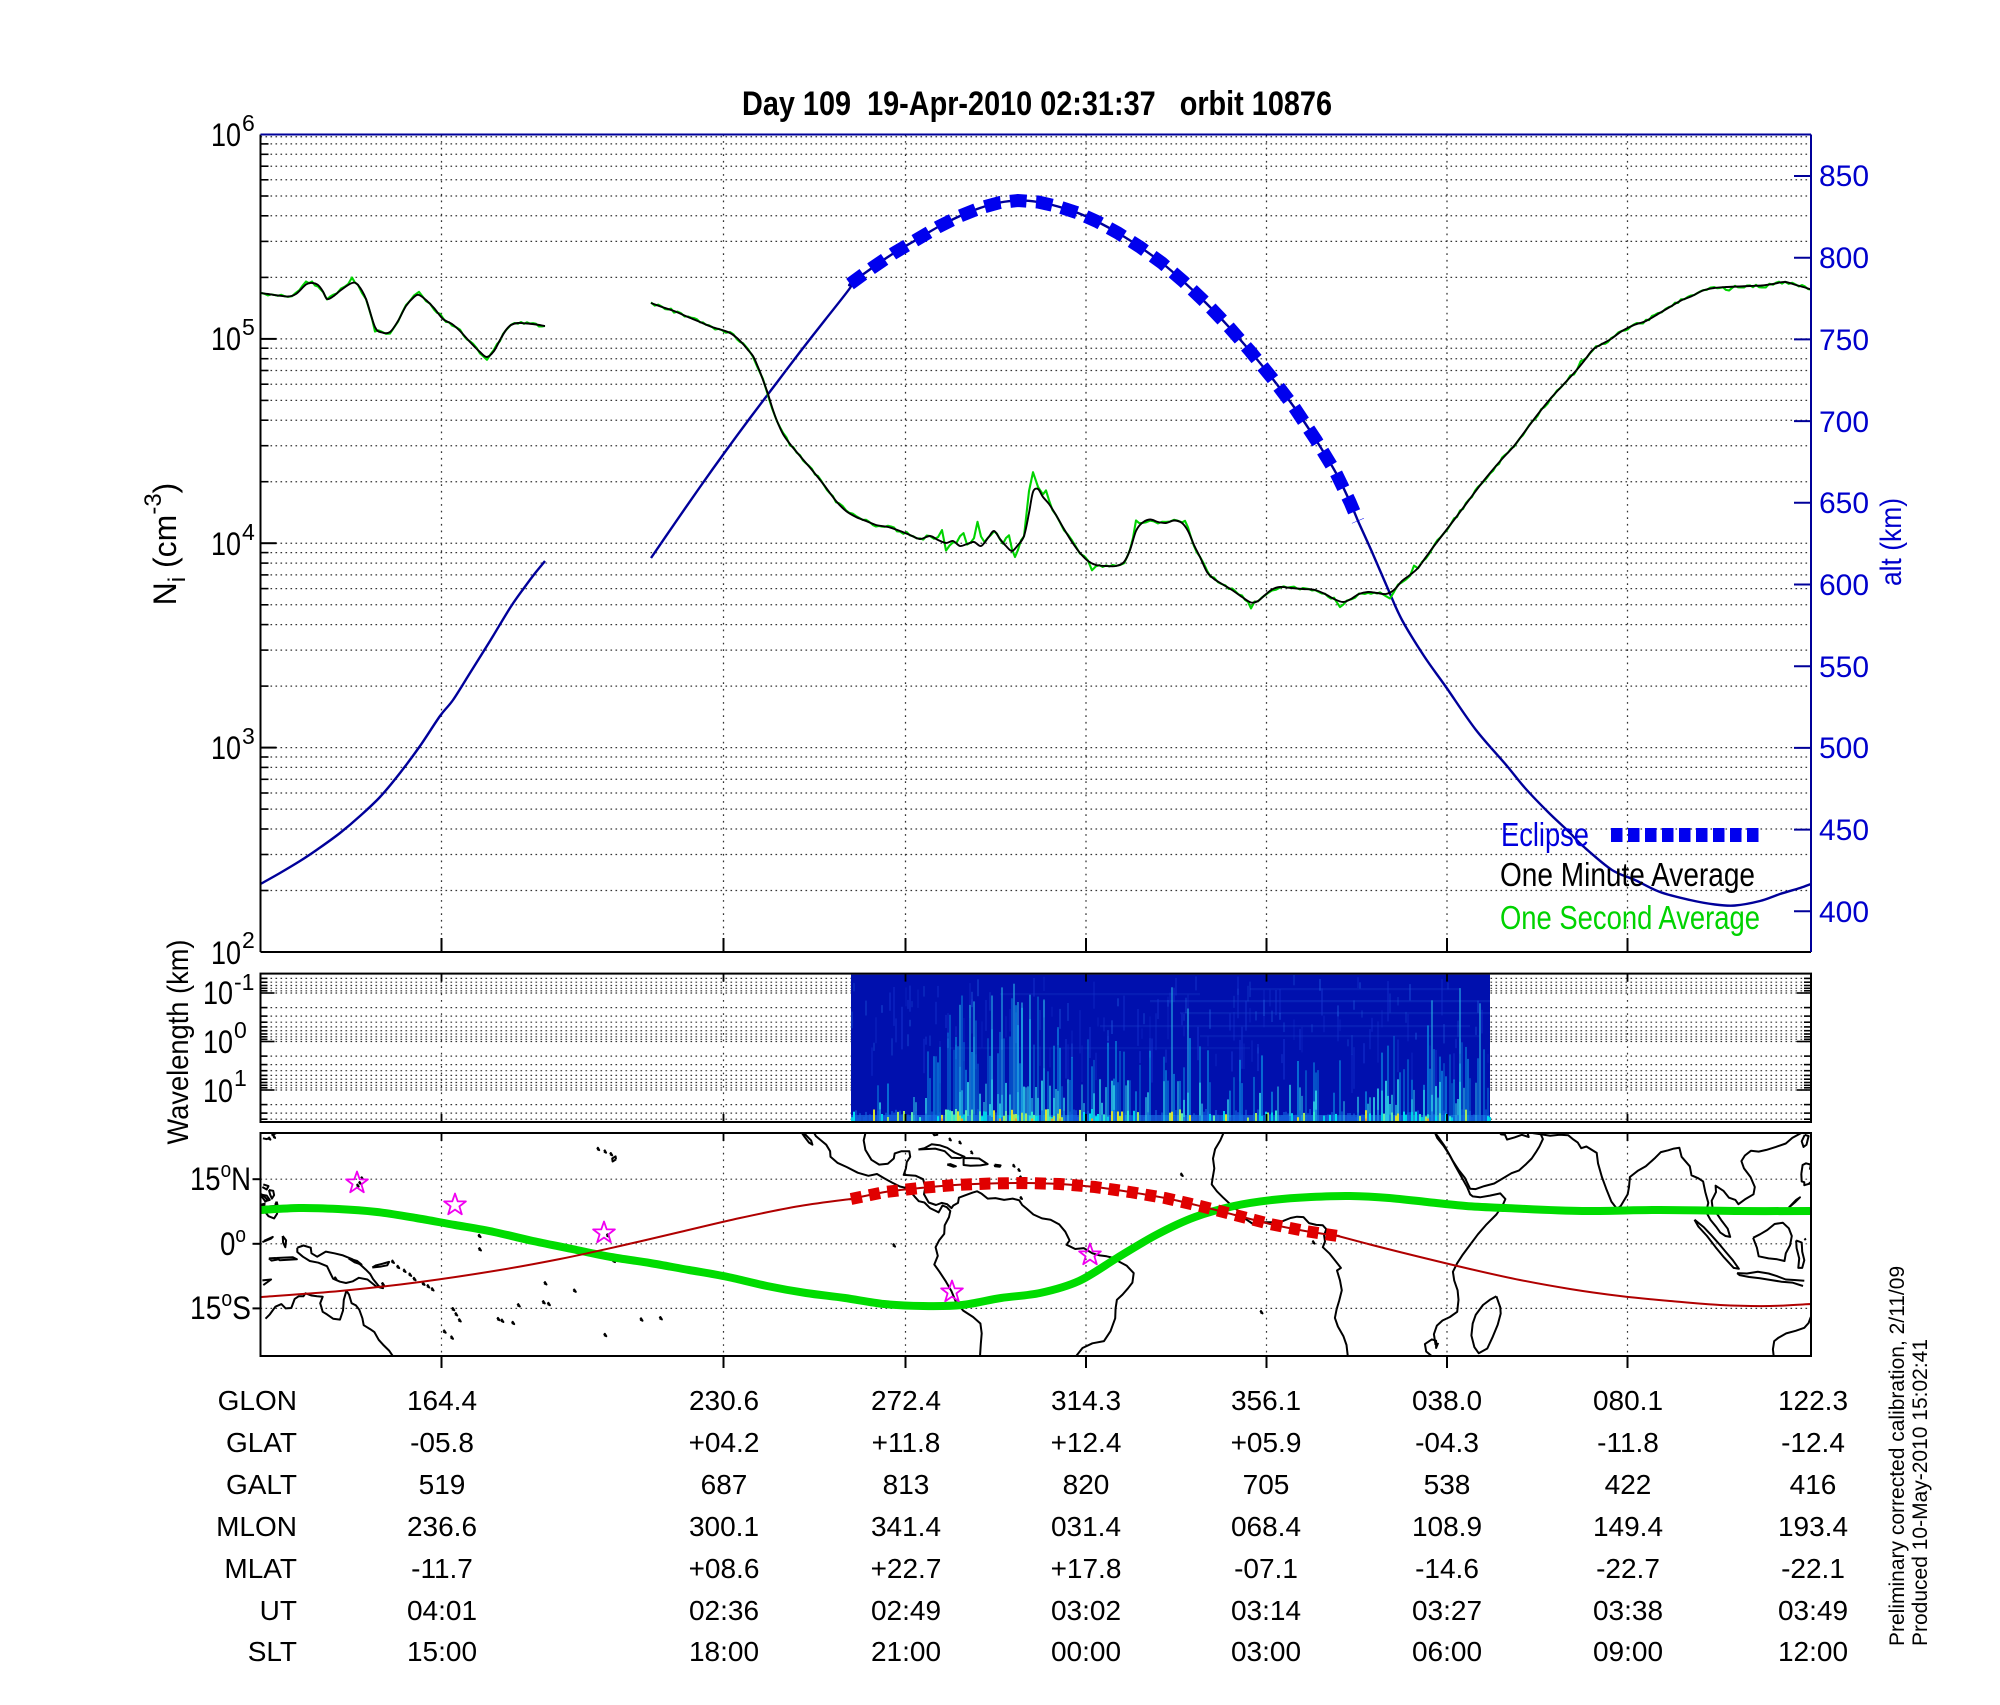 Image resolution: width=2000 pixels, height=1705 pixels. Describe the element at coordinates (272, 1651) in the screenshot. I see `svg-text: SLT` at that location.